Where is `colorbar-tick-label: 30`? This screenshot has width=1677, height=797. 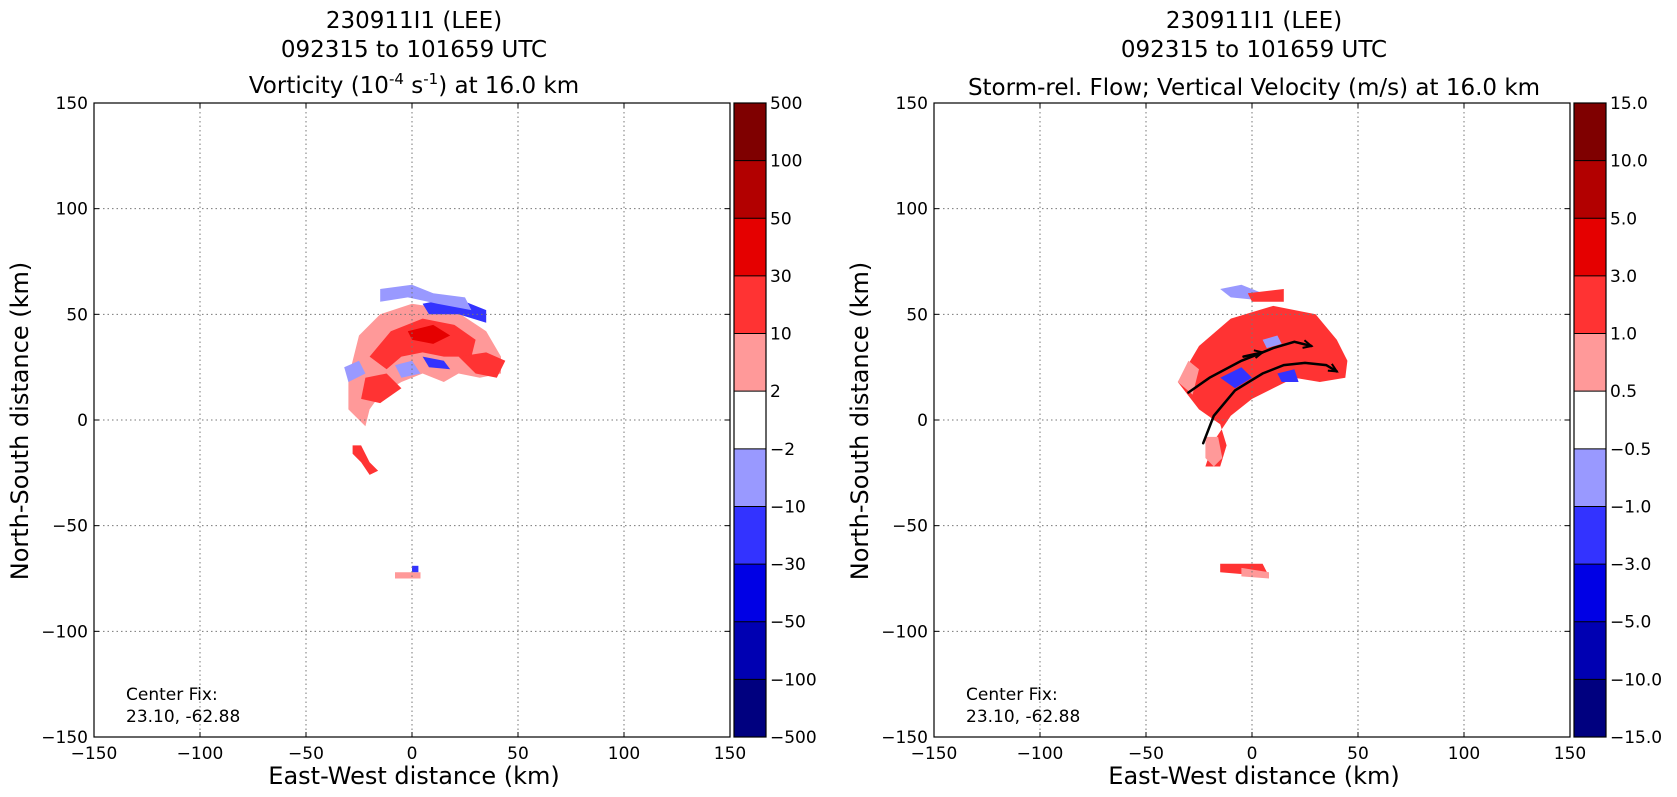
colorbar-tick-label: 30 is located at coordinates (781, 277).